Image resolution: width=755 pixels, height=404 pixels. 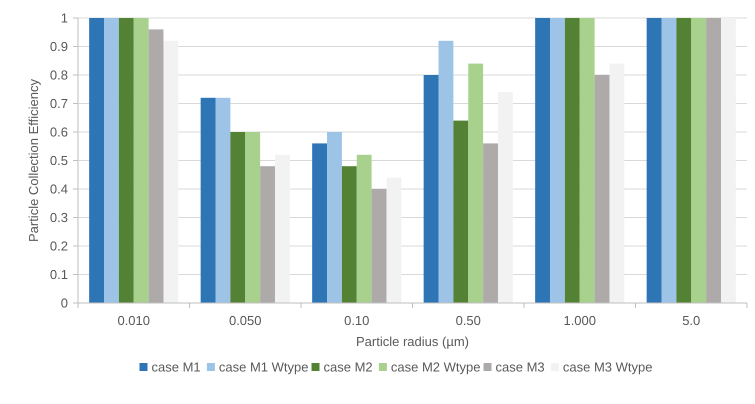 What do you see at coordinates (59, 132) in the screenshot?
I see `y-tick-label: 0.6` at bounding box center [59, 132].